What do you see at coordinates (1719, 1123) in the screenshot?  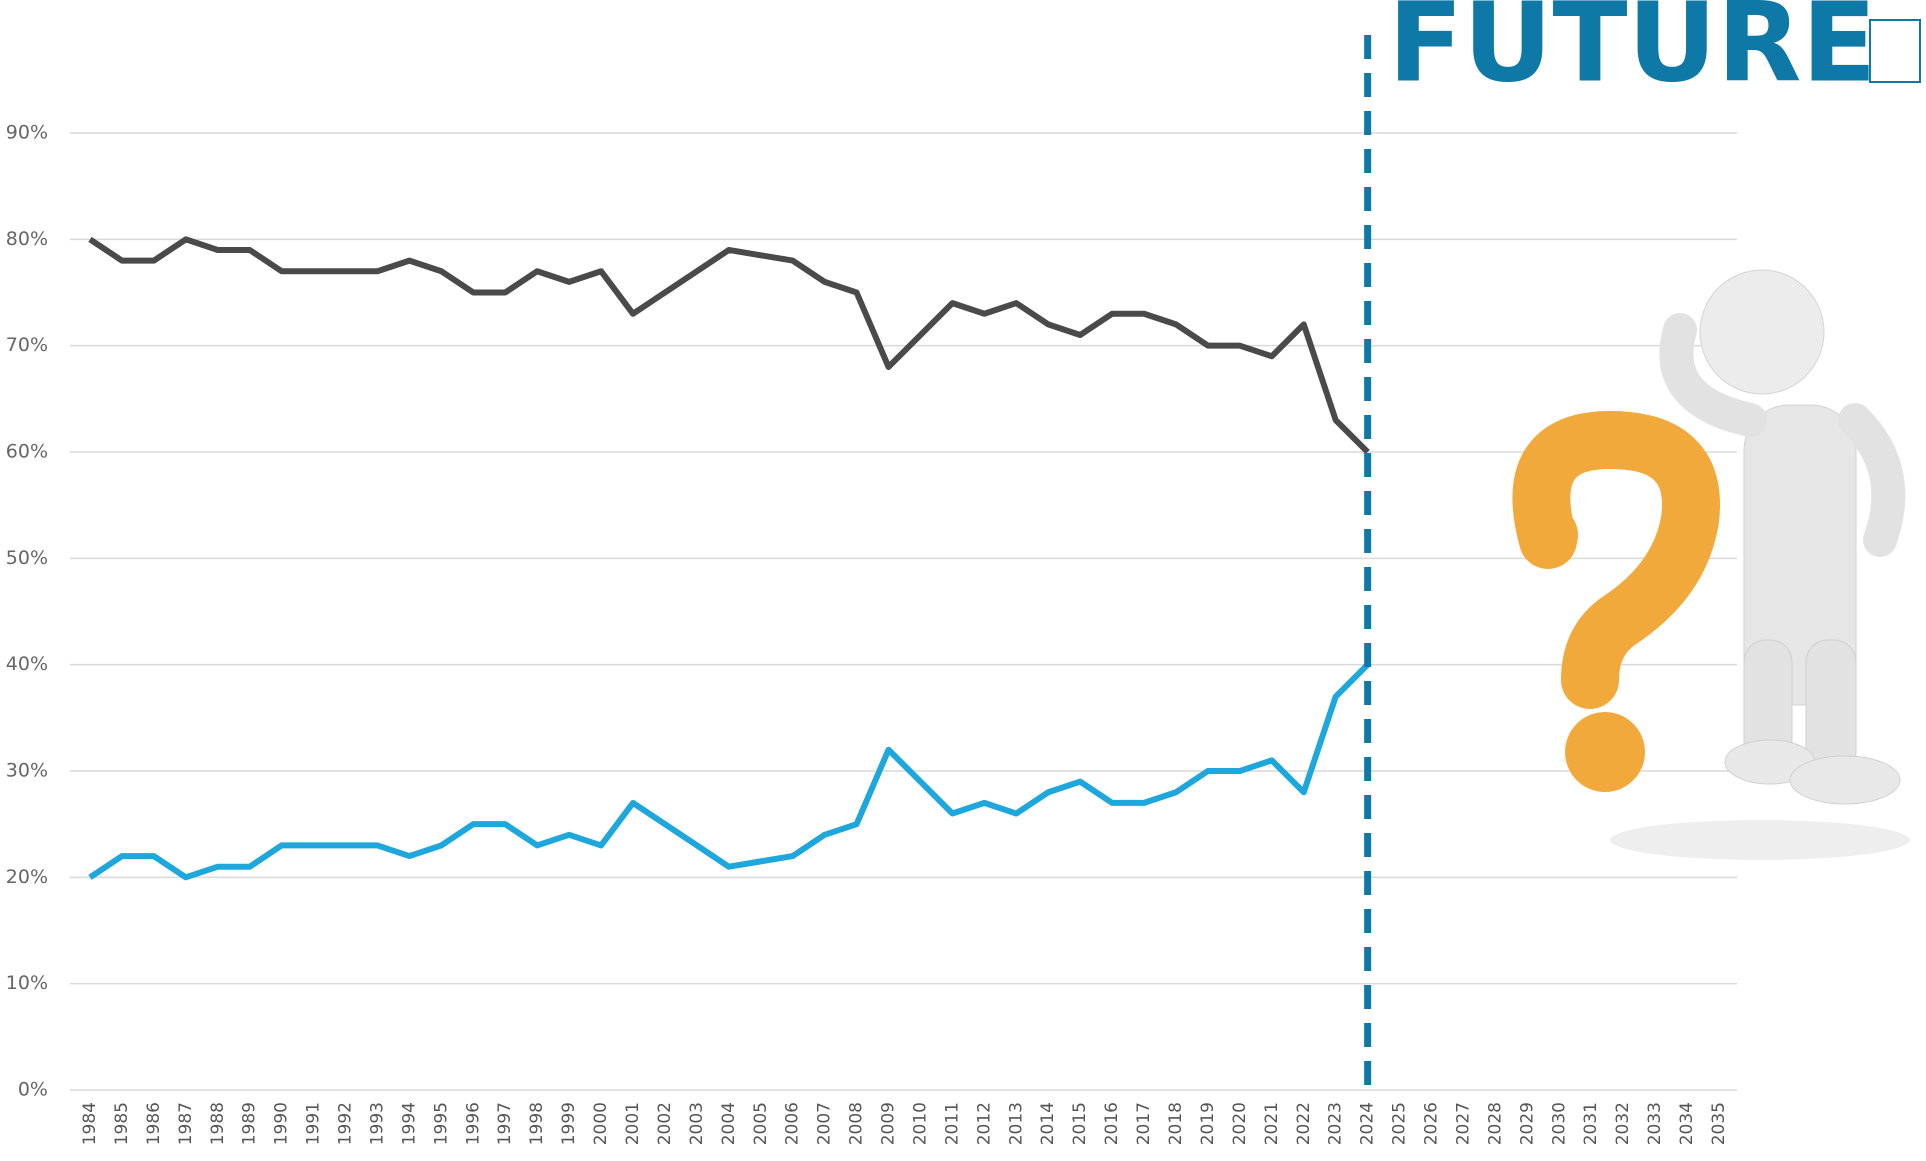 I see `x-tick-label: 2035` at bounding box center [1719, 1123].